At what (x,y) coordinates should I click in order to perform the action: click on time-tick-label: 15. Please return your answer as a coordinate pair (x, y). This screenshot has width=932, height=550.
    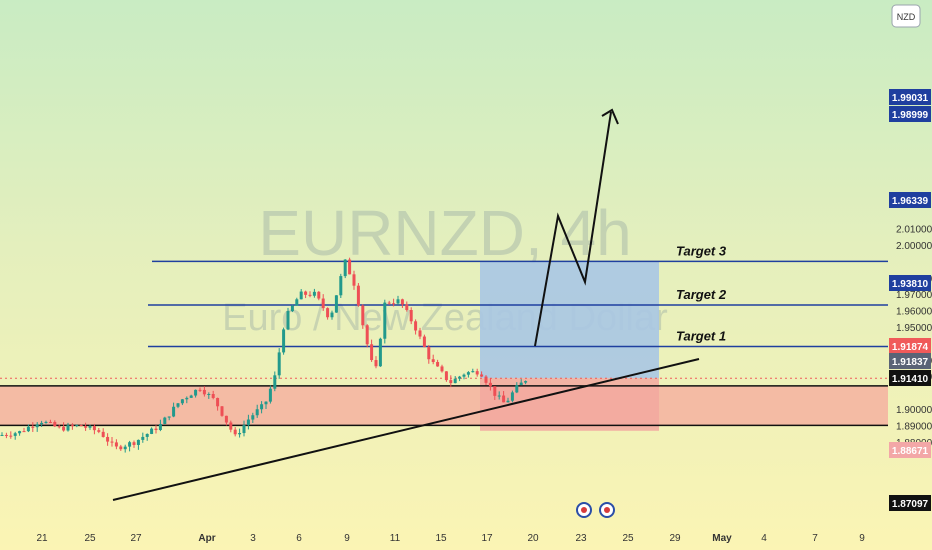
    Looking at the image, I should click on (441, 538).